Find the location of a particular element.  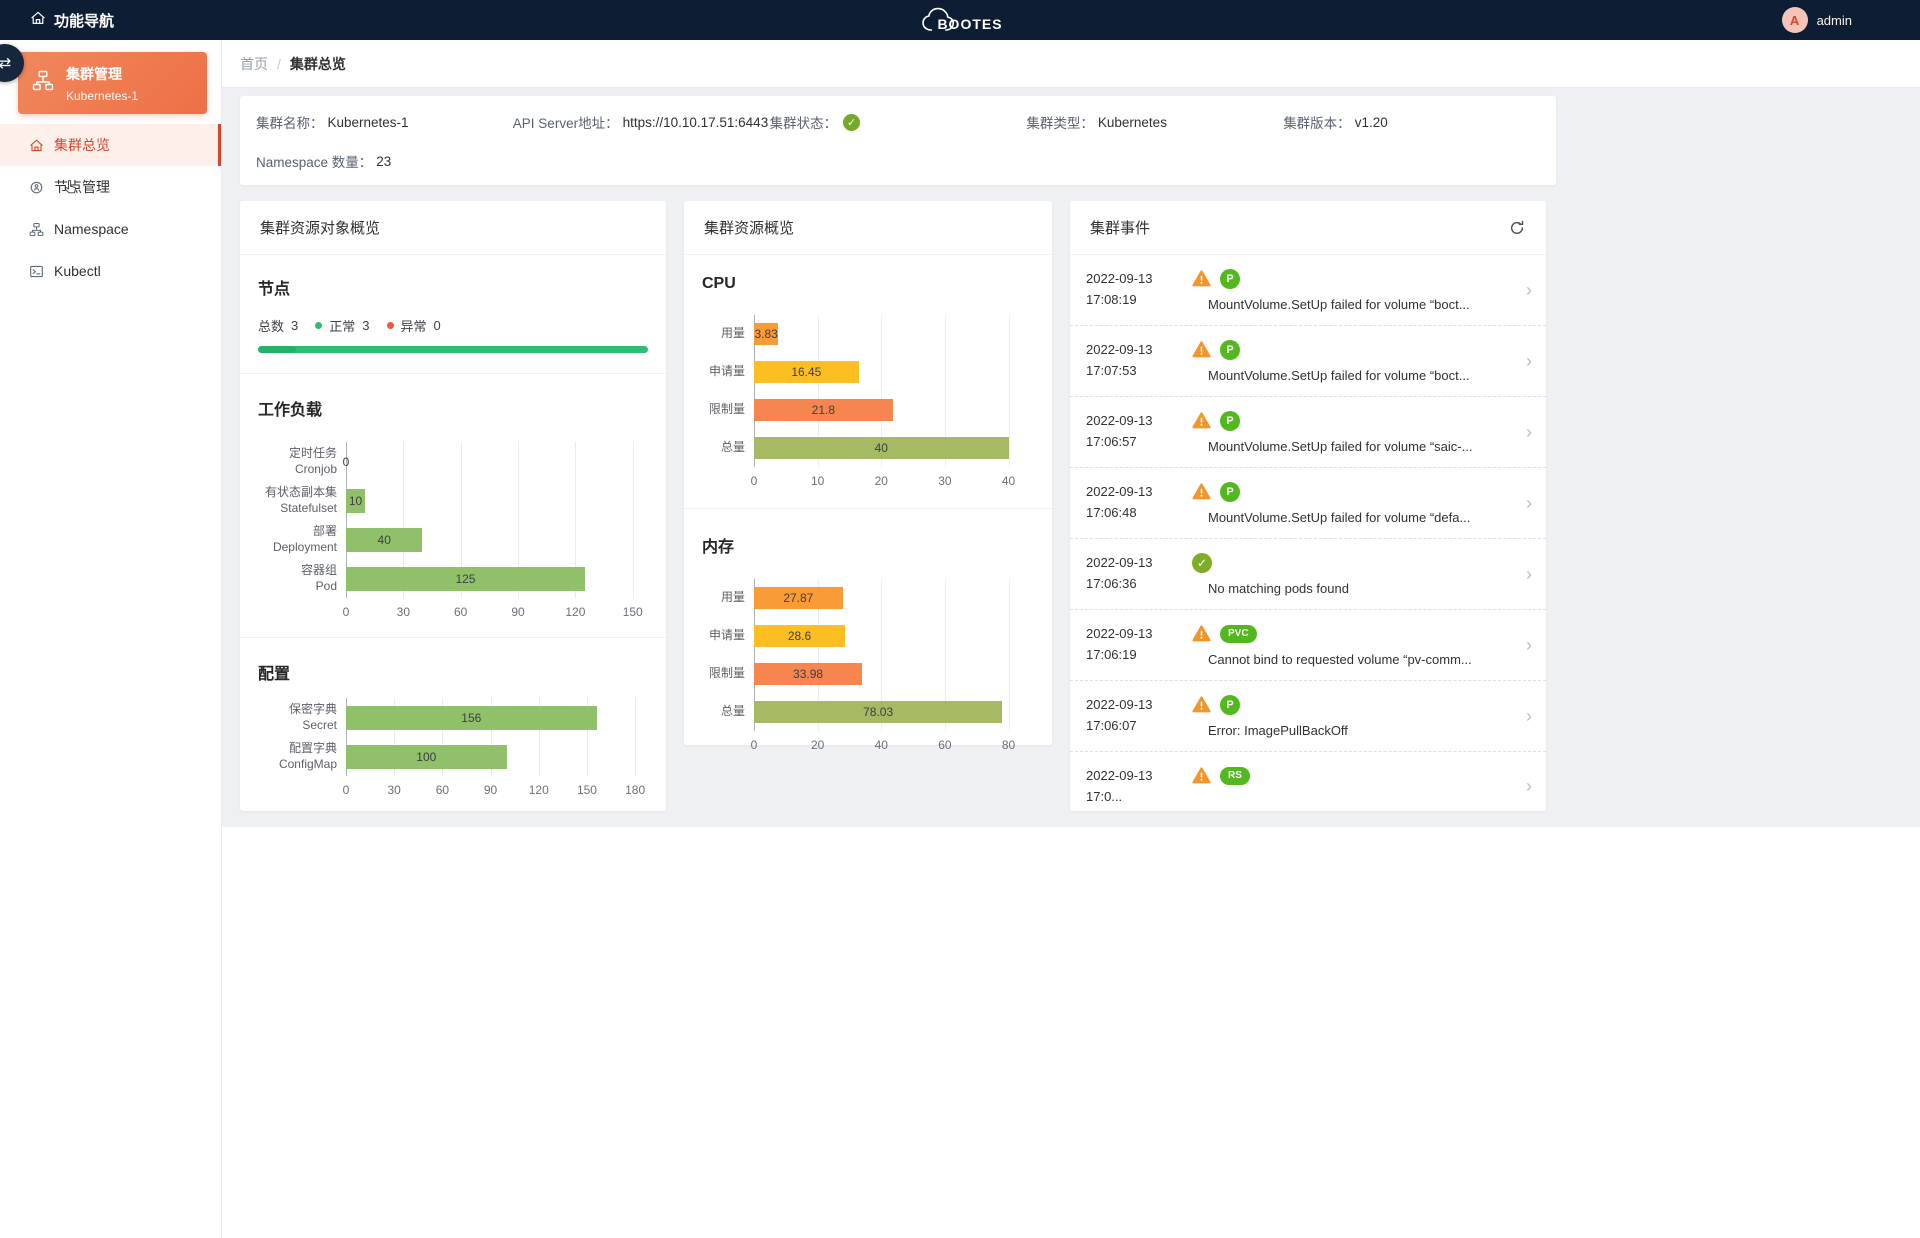

bar-value-label: 156 is located at coordinates (471, 717).